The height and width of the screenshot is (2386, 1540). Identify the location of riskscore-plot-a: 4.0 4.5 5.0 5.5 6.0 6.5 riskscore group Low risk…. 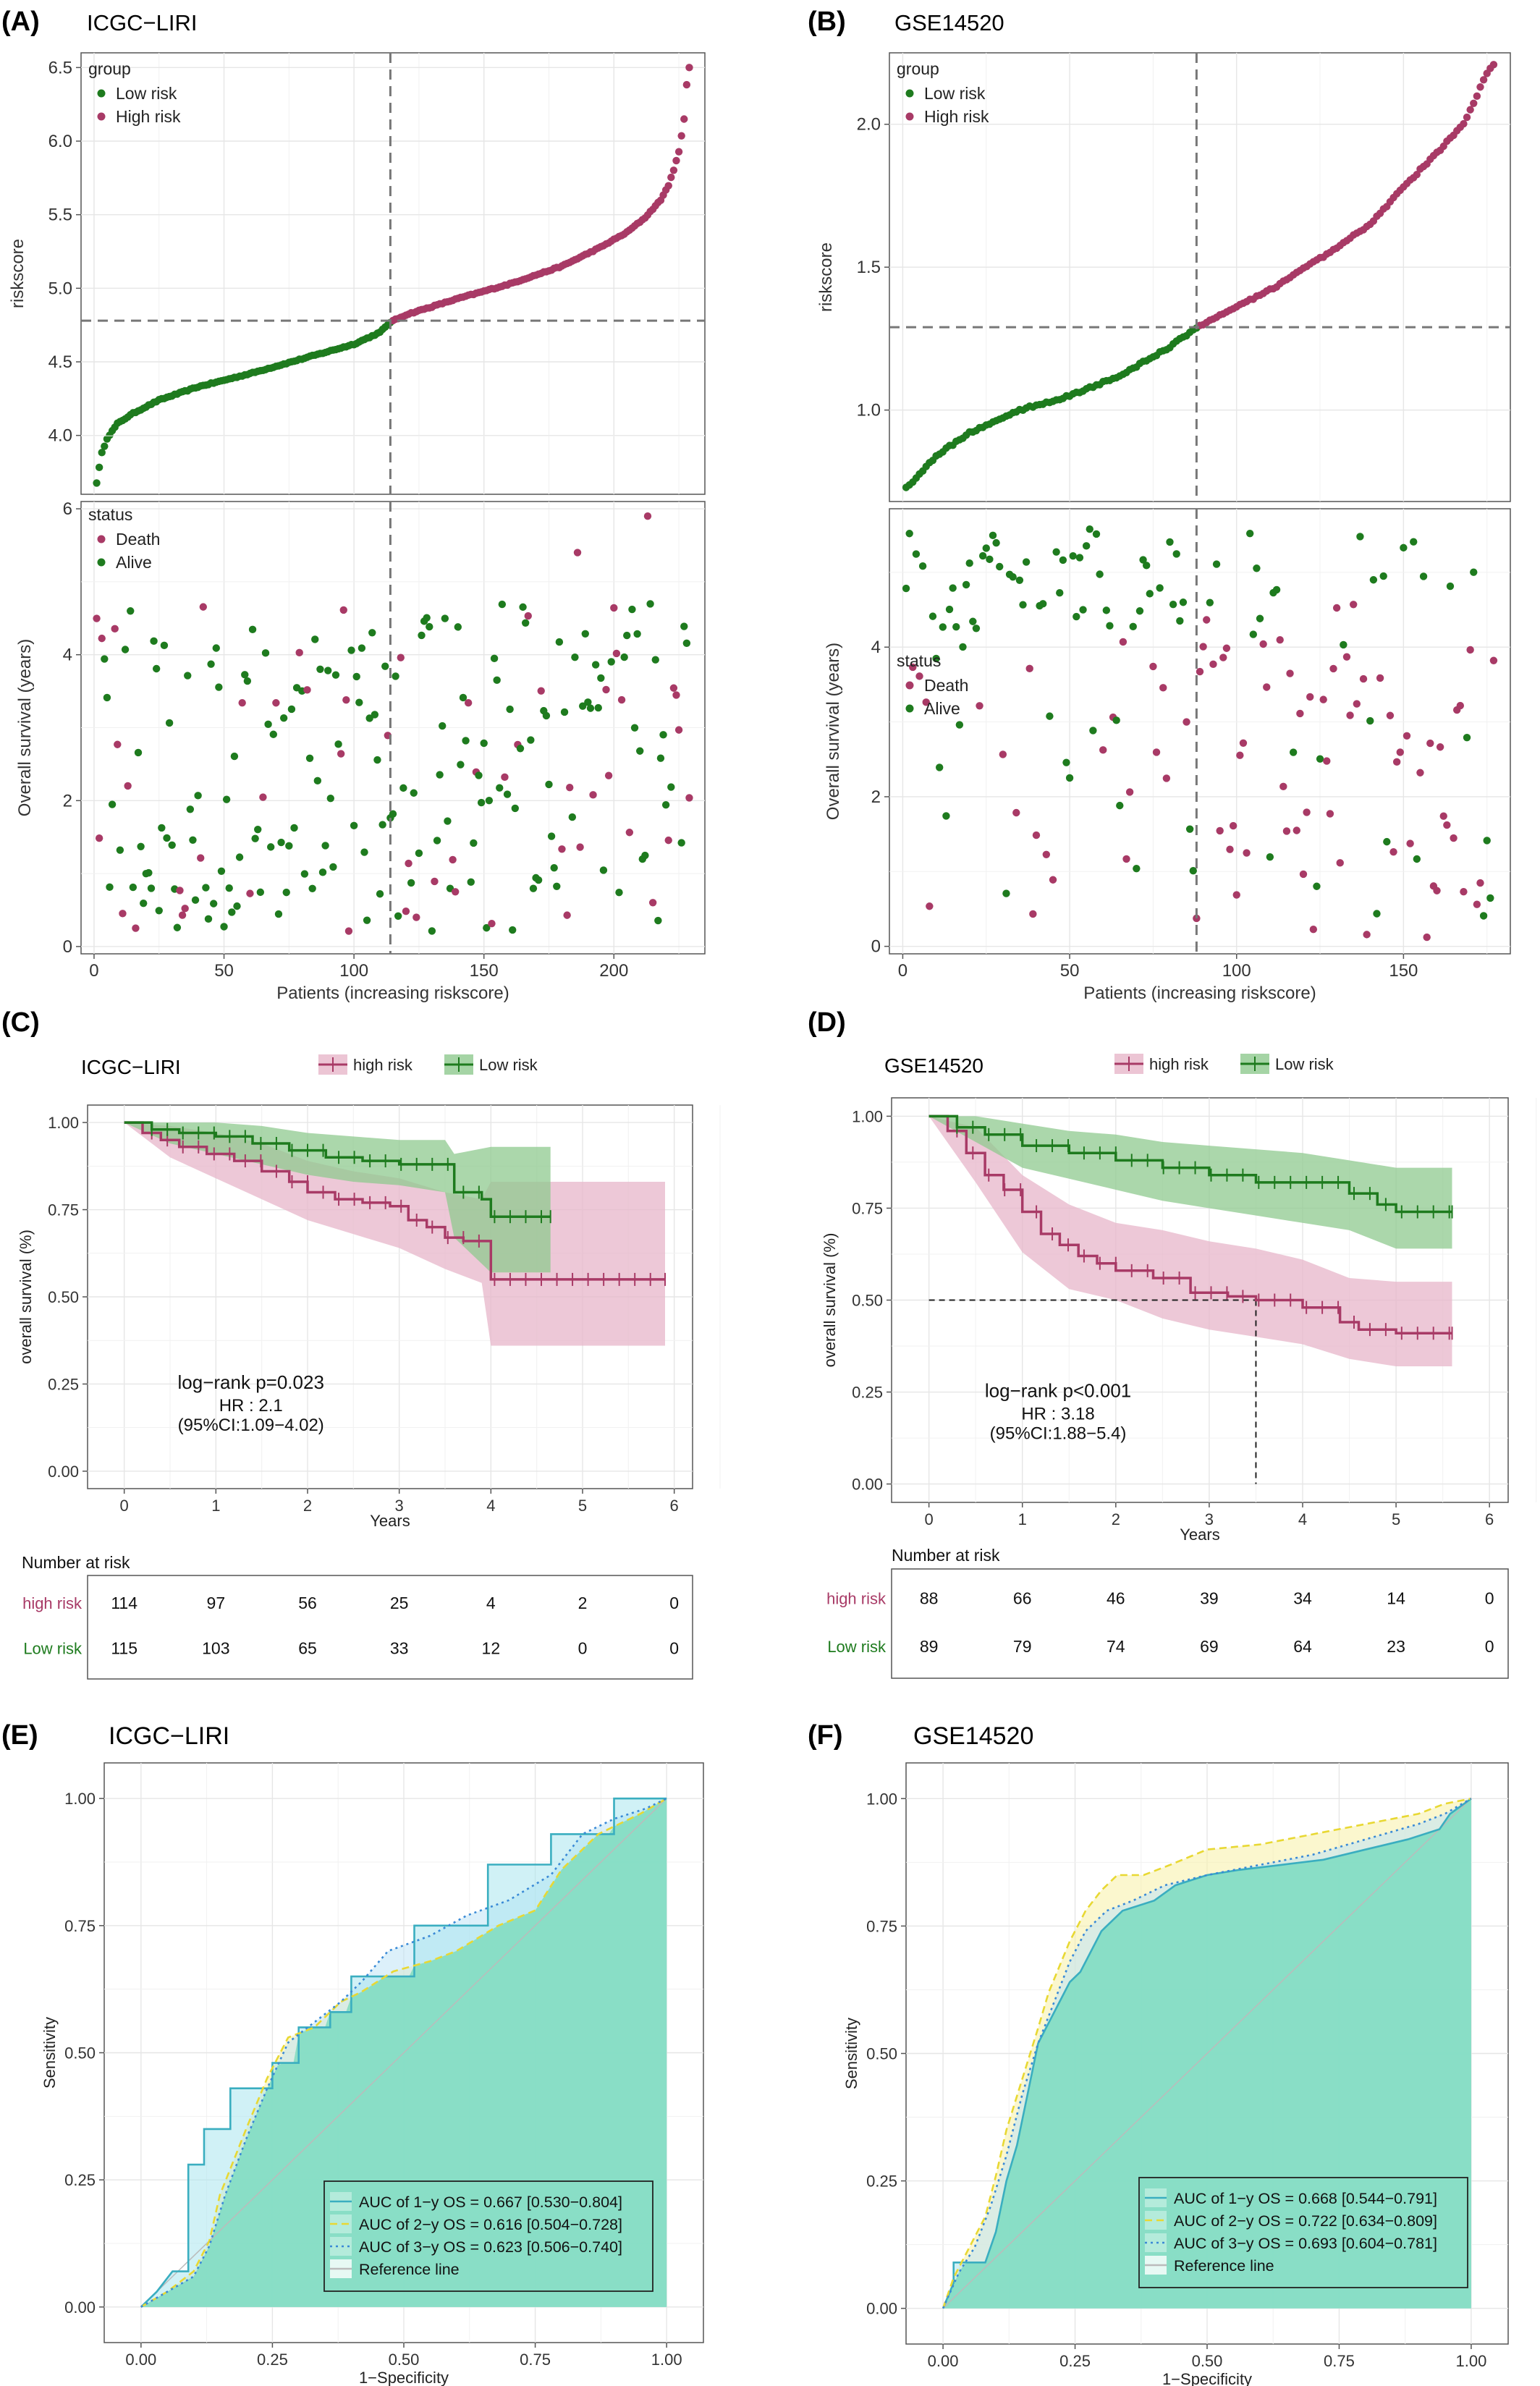
(357, 273).